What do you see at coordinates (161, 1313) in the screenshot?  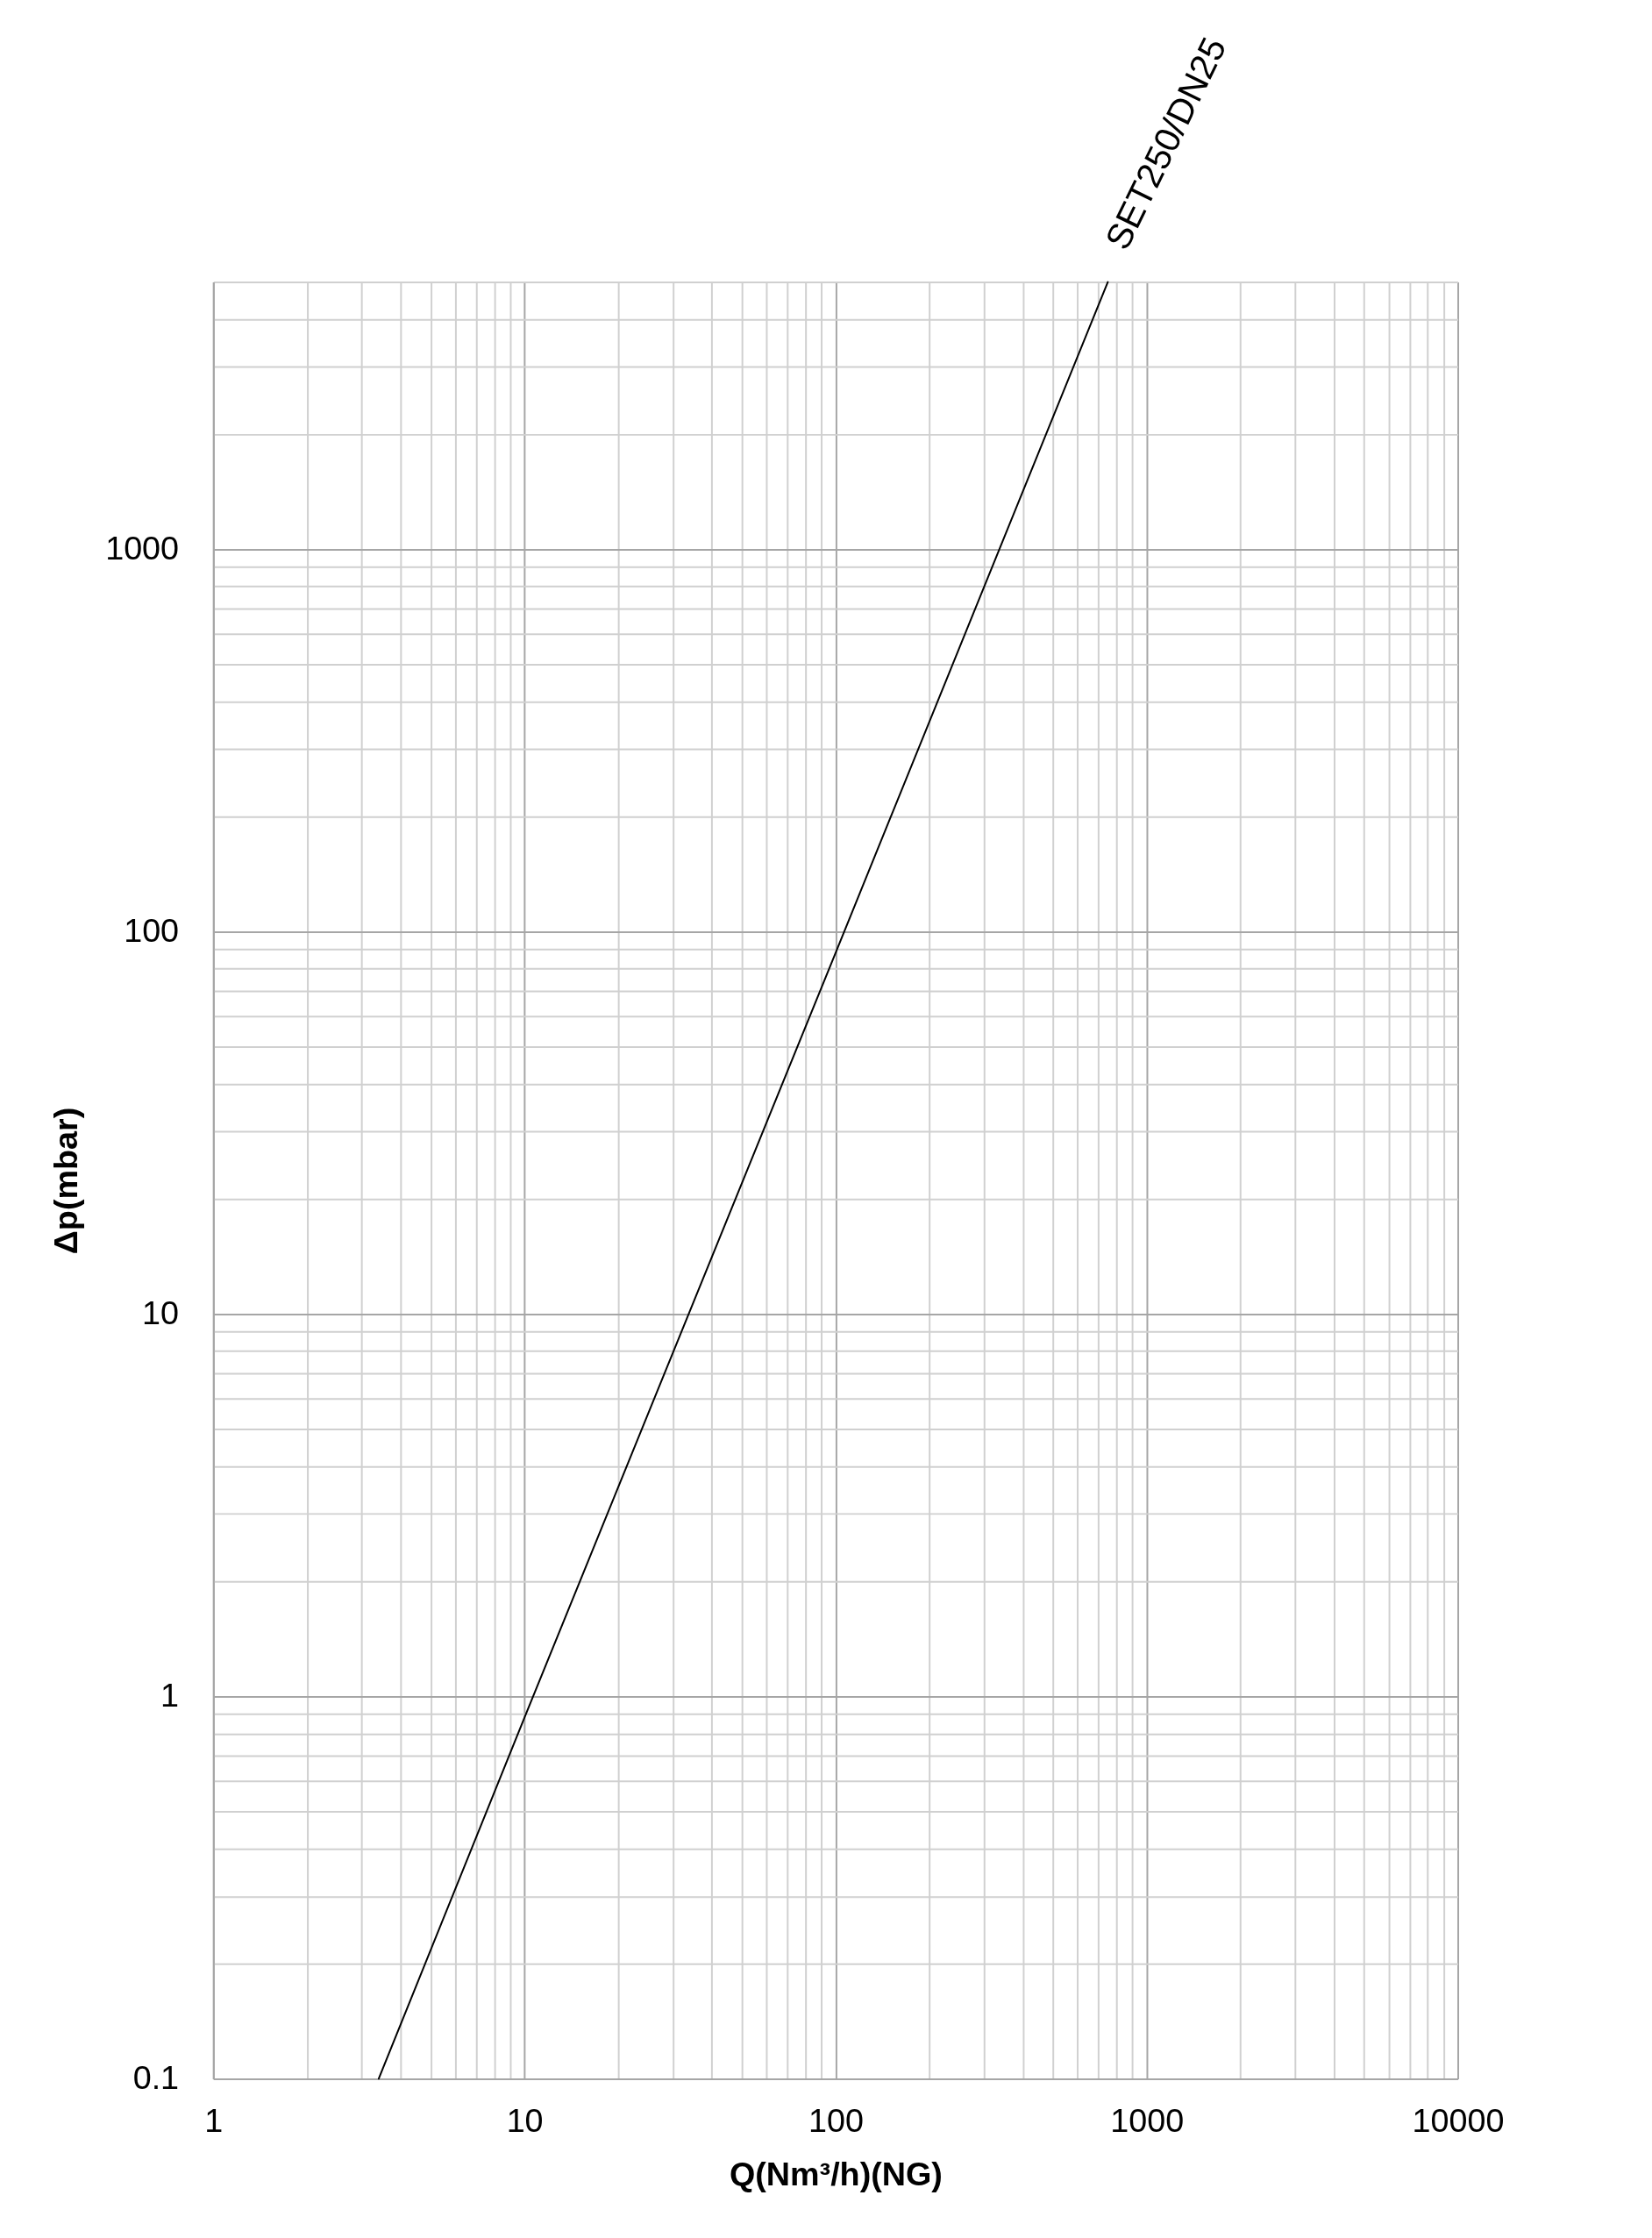 I see `y-tick-label: 10` at bounding box center [161, 1313].